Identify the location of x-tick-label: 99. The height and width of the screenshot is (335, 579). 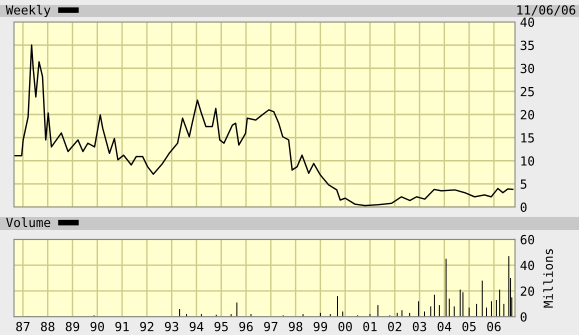
(321, 327).